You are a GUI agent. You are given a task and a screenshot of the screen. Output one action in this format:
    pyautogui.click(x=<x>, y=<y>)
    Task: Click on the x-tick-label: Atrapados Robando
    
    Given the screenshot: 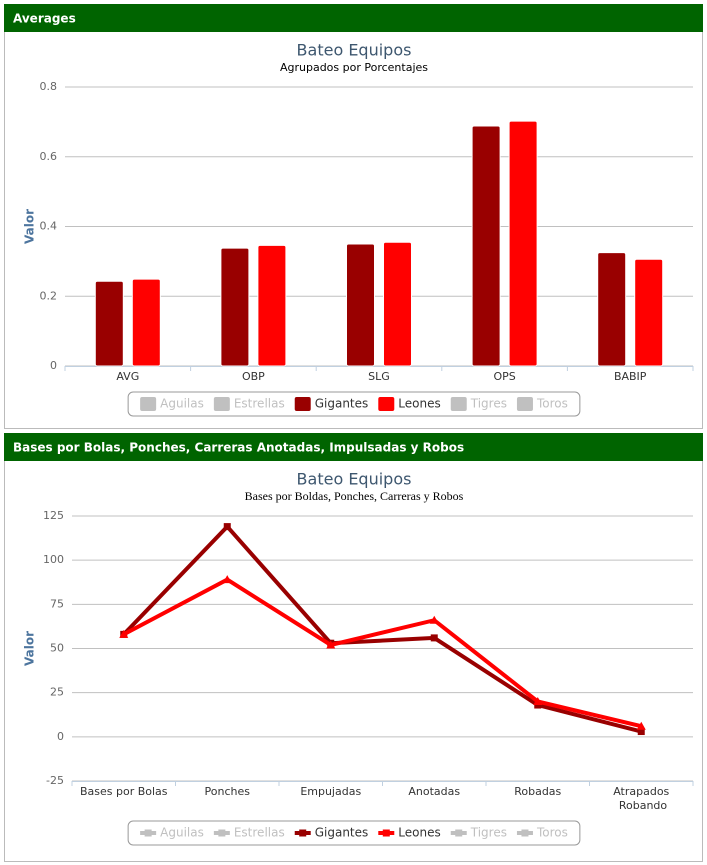 What is the action you would take?
    pyautogui.click(x=641, y=798)
    